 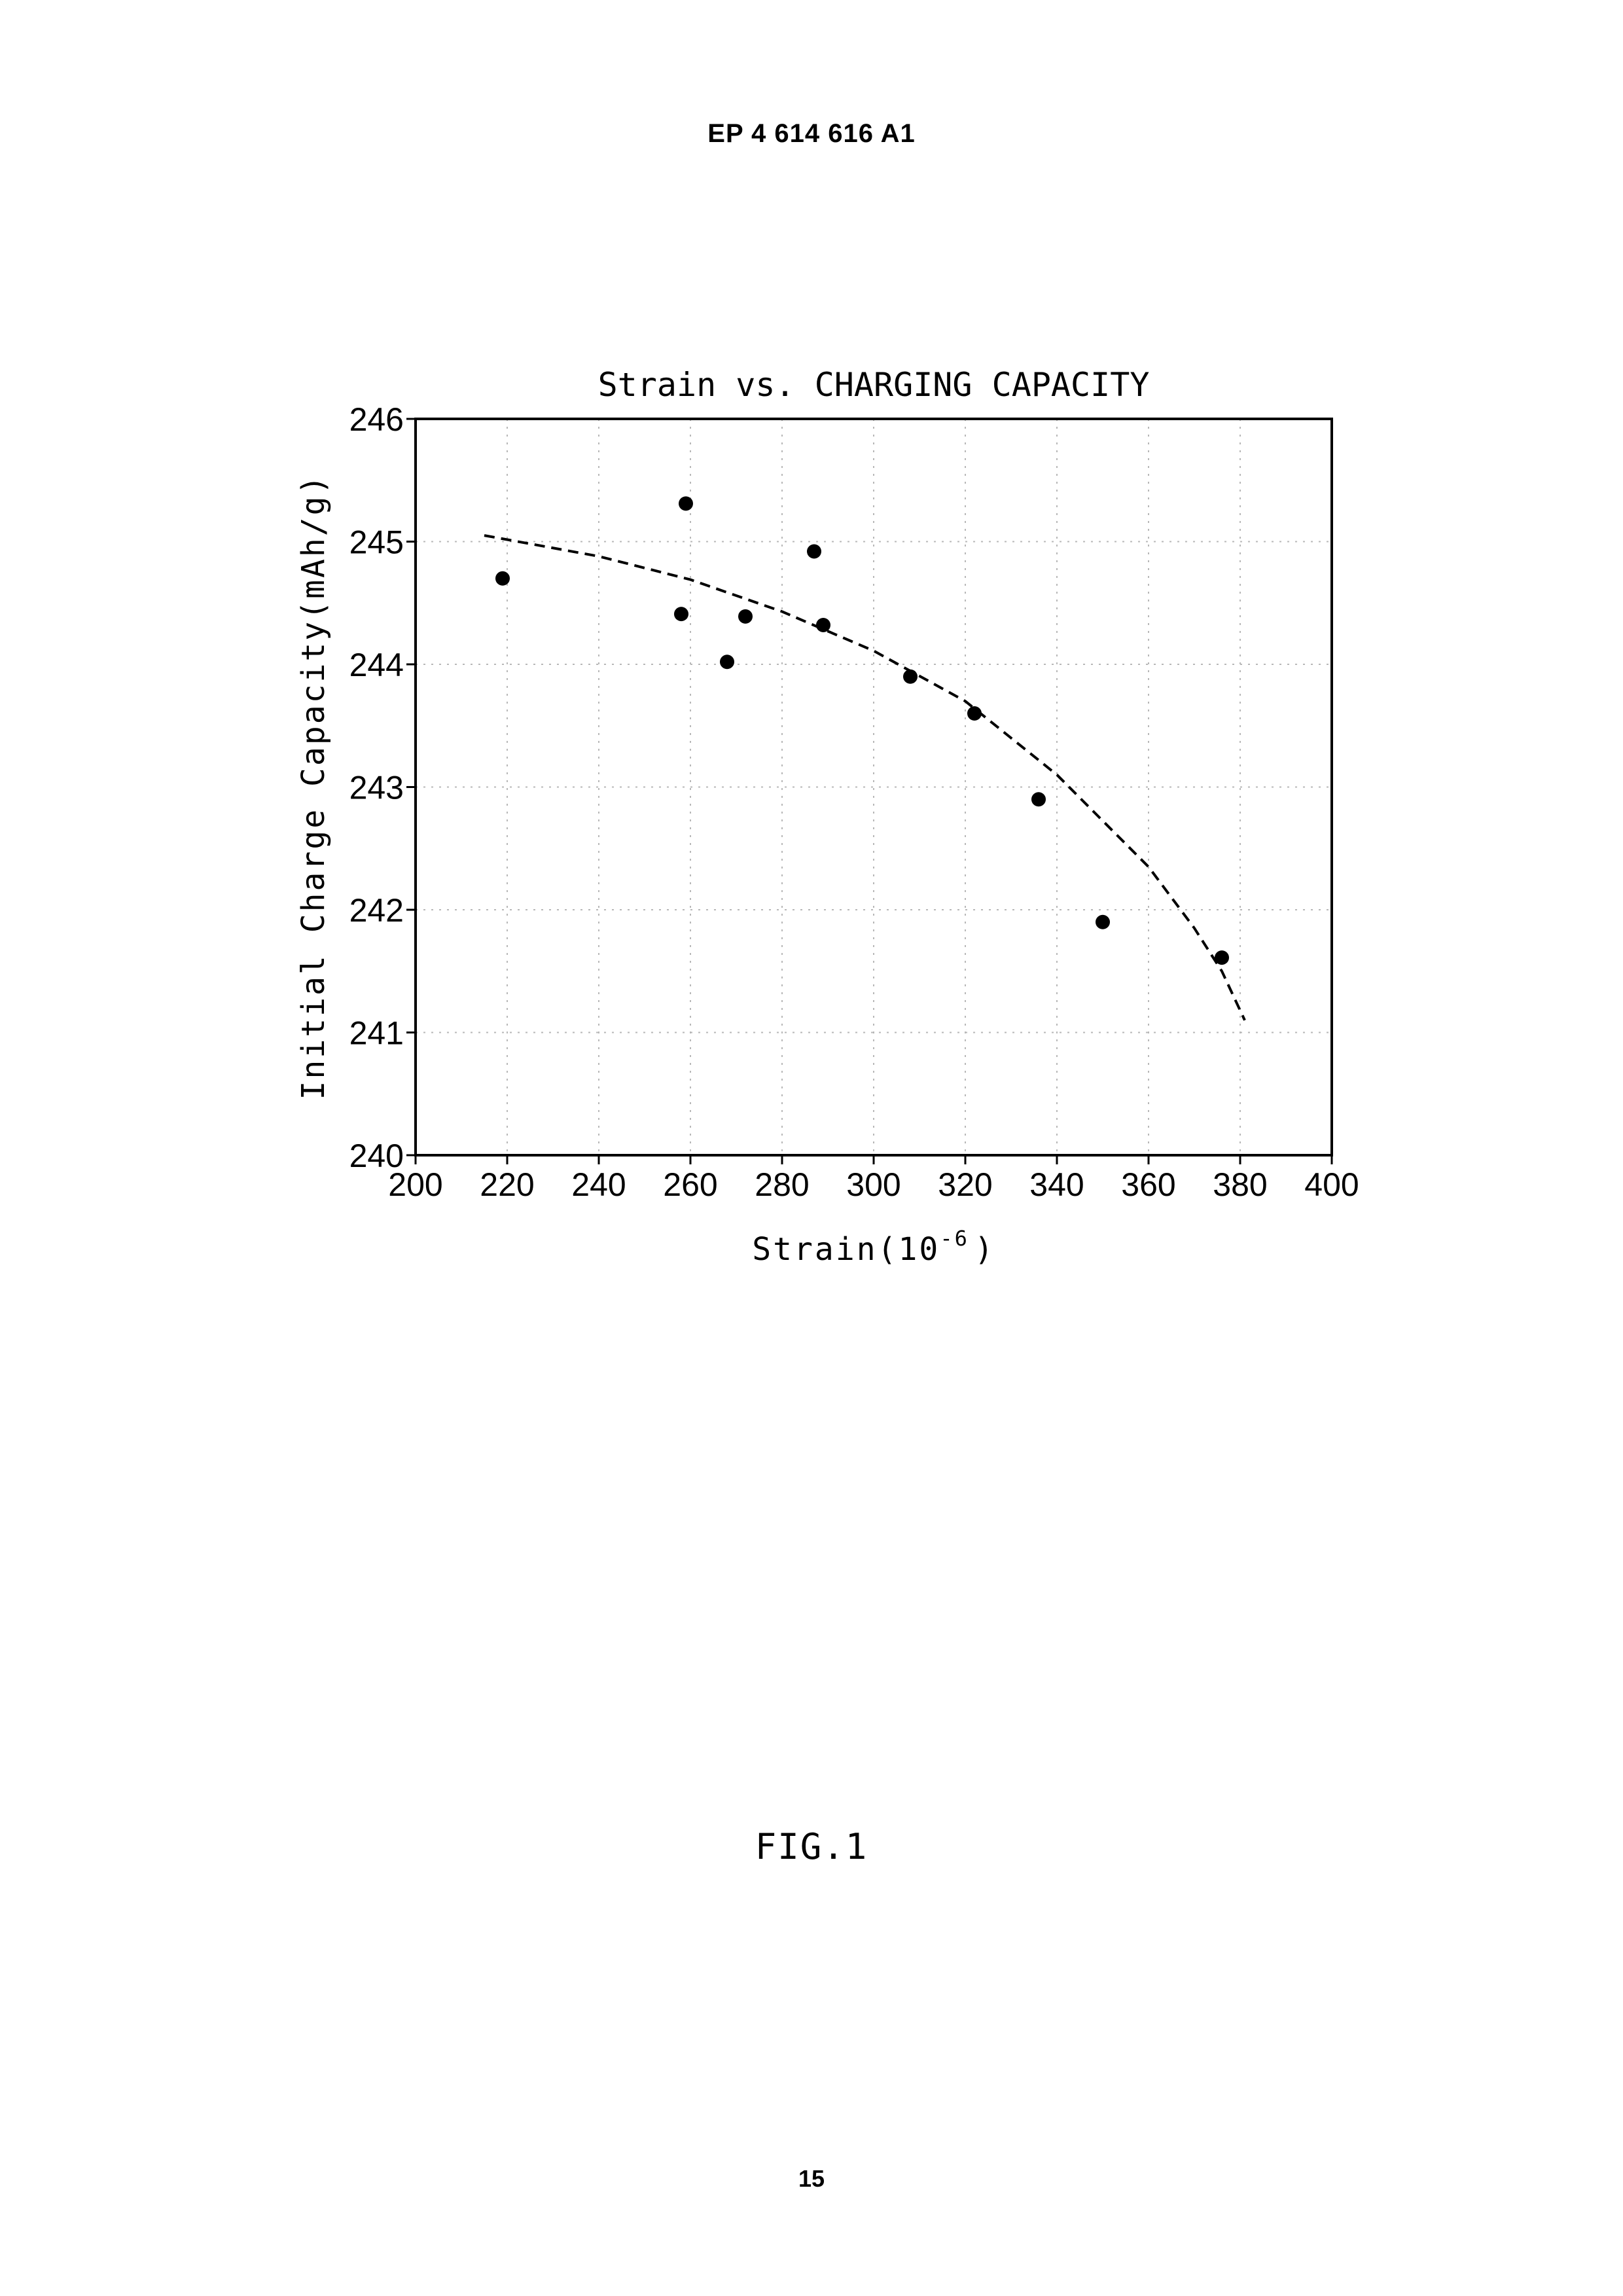 What do you see at coordinates (811, 133) in the screenshot?
I see `patent-number-header: EP 4 614 616 A1` at bounding box center [811, 133].